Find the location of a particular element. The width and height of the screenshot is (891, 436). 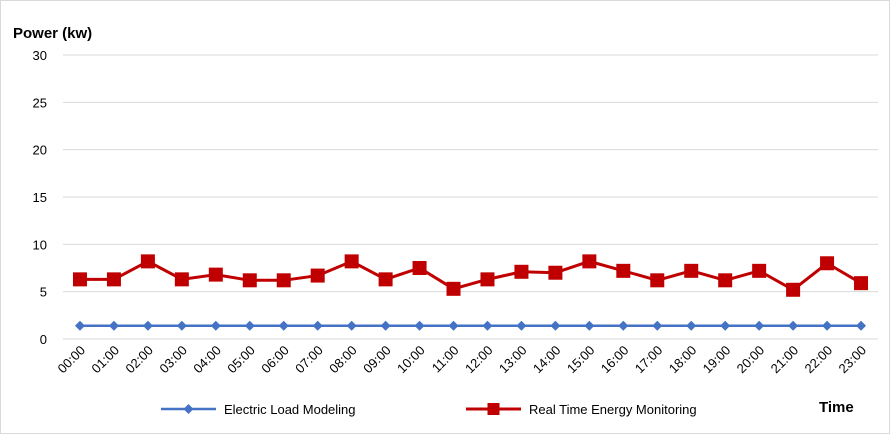

x-tick-label: 01:00 is located at coordinates (105, 360).